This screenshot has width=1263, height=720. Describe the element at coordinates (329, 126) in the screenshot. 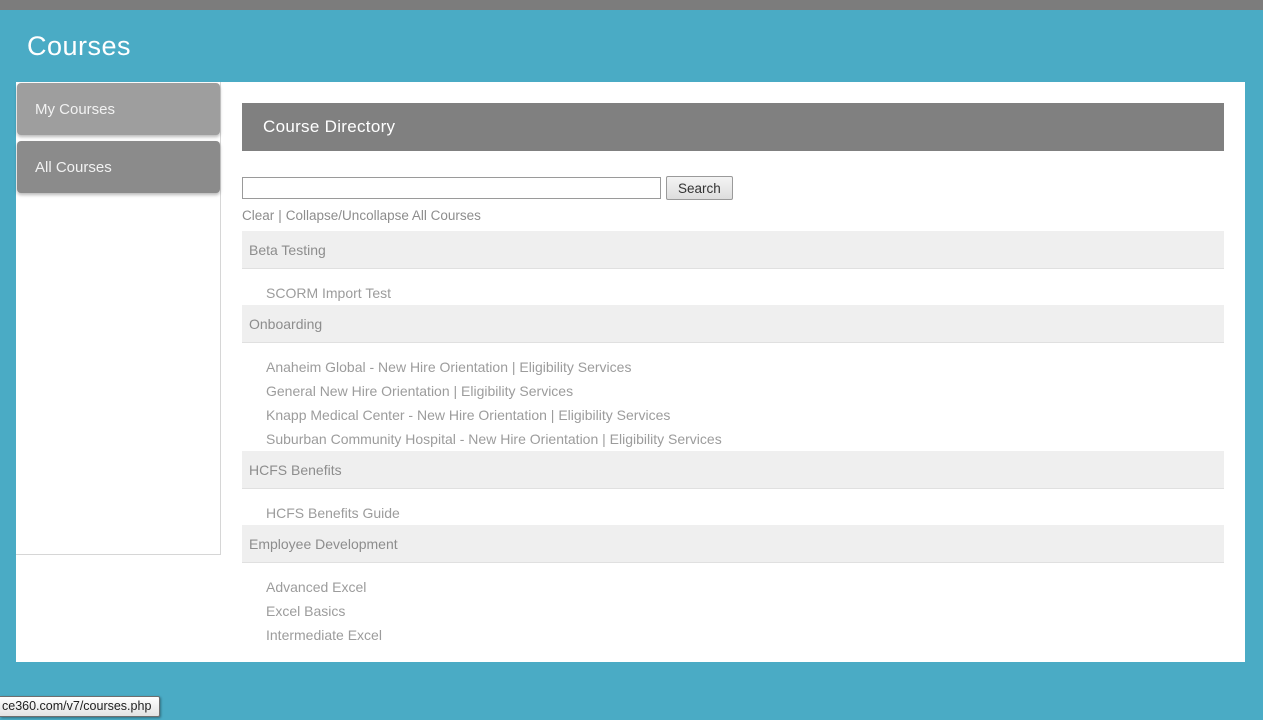

I see `panel-title: Course Directory` at that location.